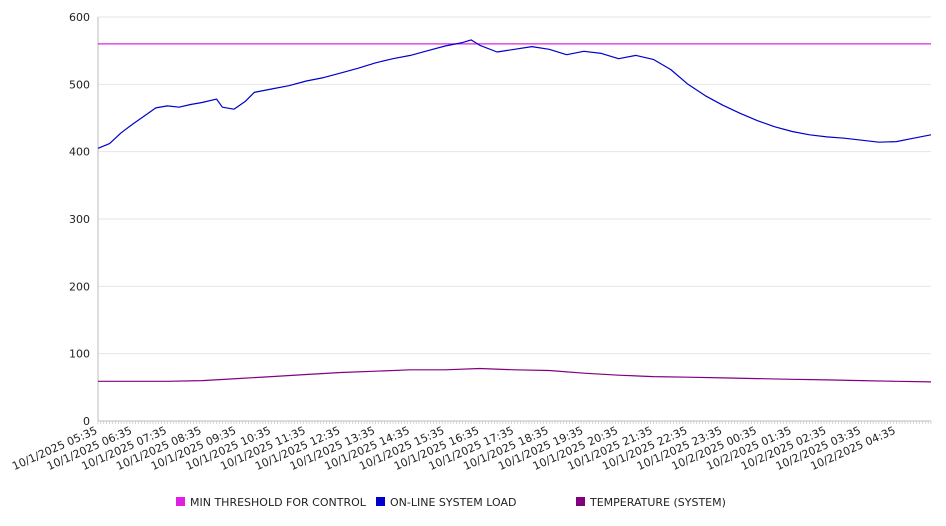 The width and height of the screenshot is (946, 526). I want to click on y-tick-label: 600, so click(79, 17).